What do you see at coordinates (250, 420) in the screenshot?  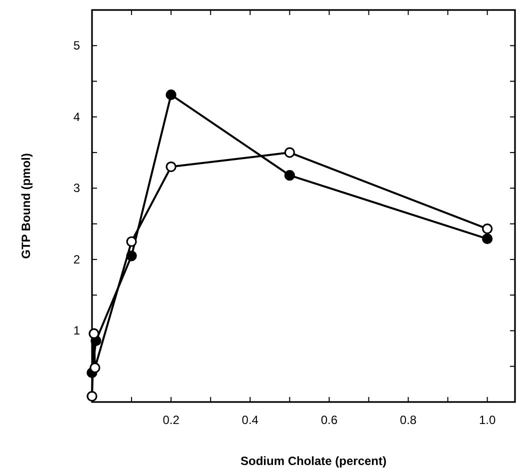 I see `x-tick-label: 0.4` at bounding box center [250, 420].